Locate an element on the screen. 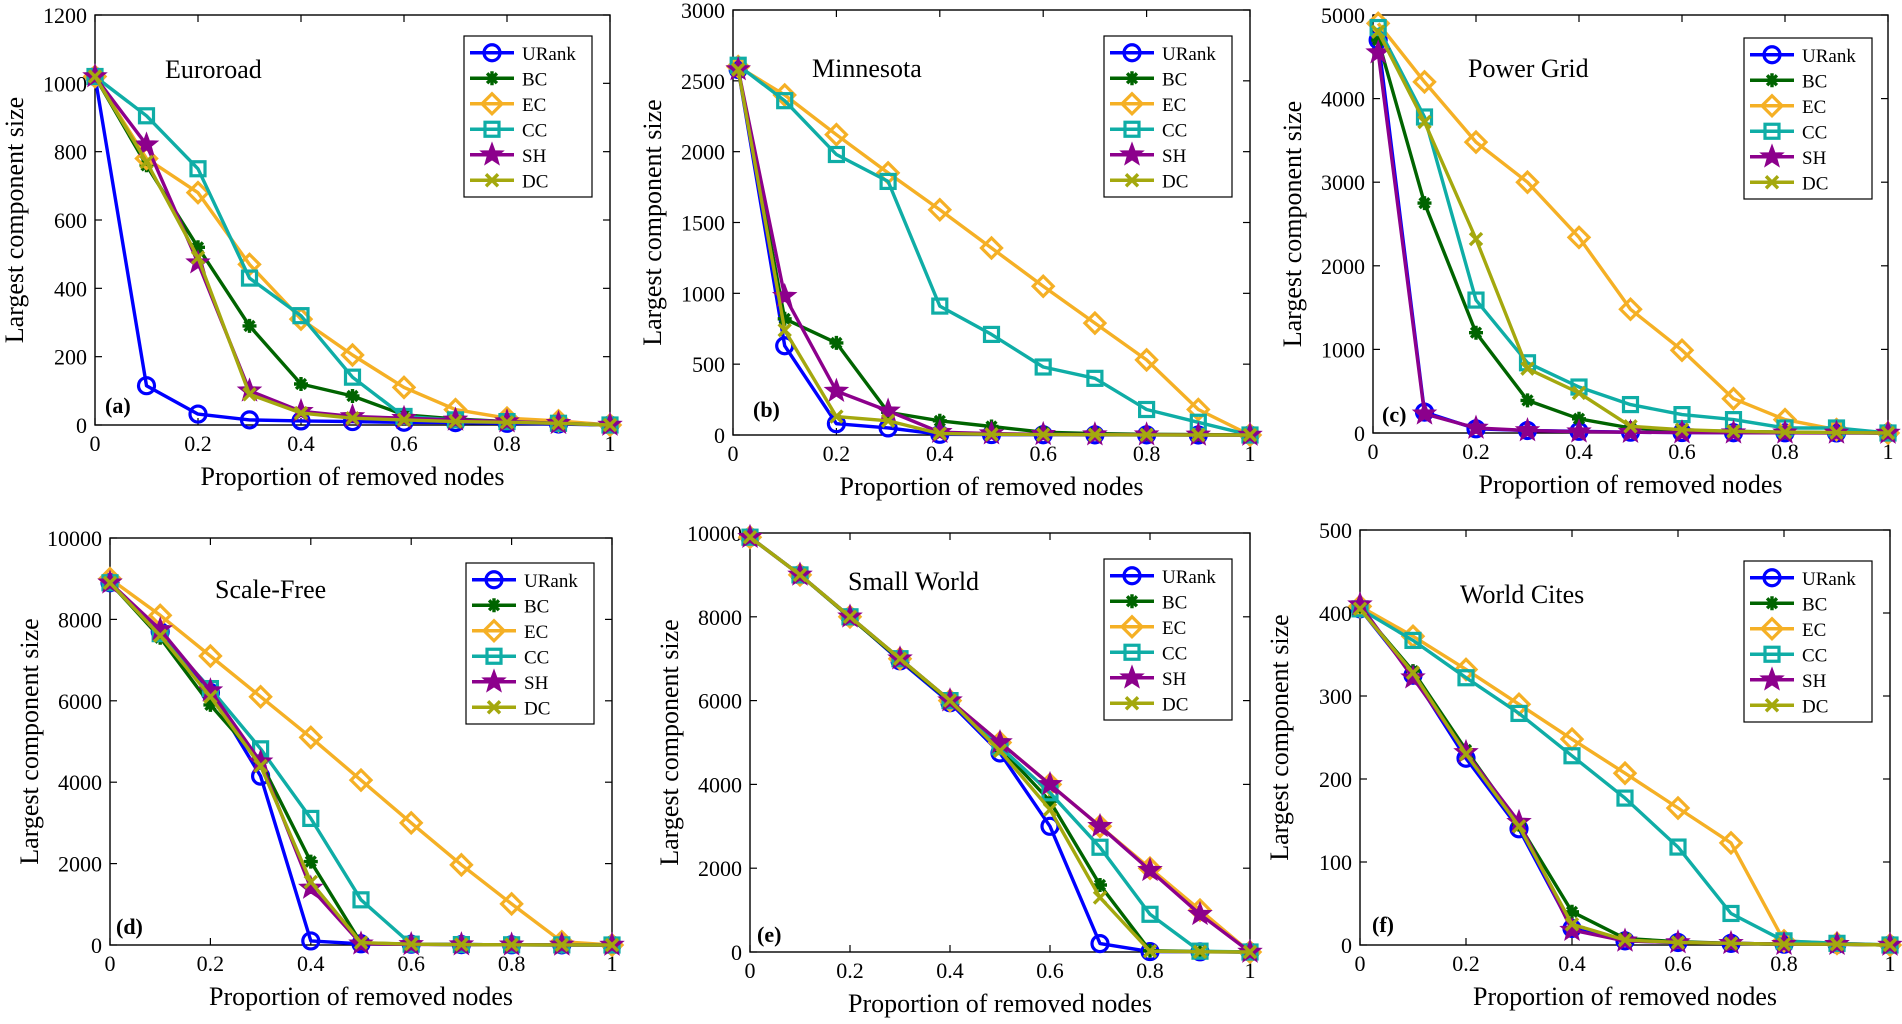  panel-title: World Cites is located at coordinates (1522, 594).